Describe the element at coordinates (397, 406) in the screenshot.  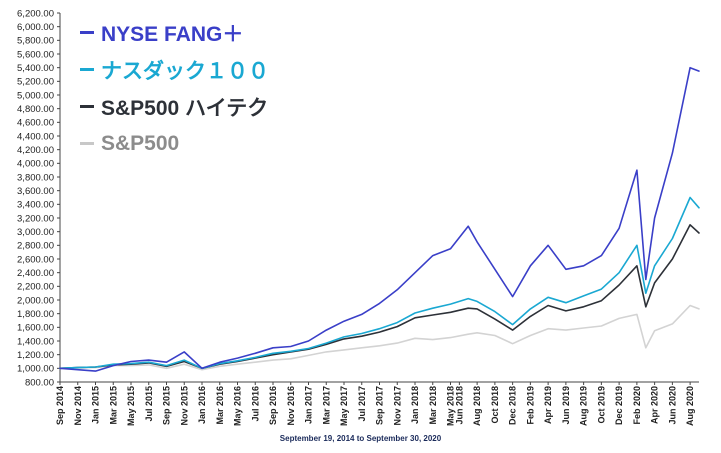
I see `x-tick-label: Nov 2017` at that location.